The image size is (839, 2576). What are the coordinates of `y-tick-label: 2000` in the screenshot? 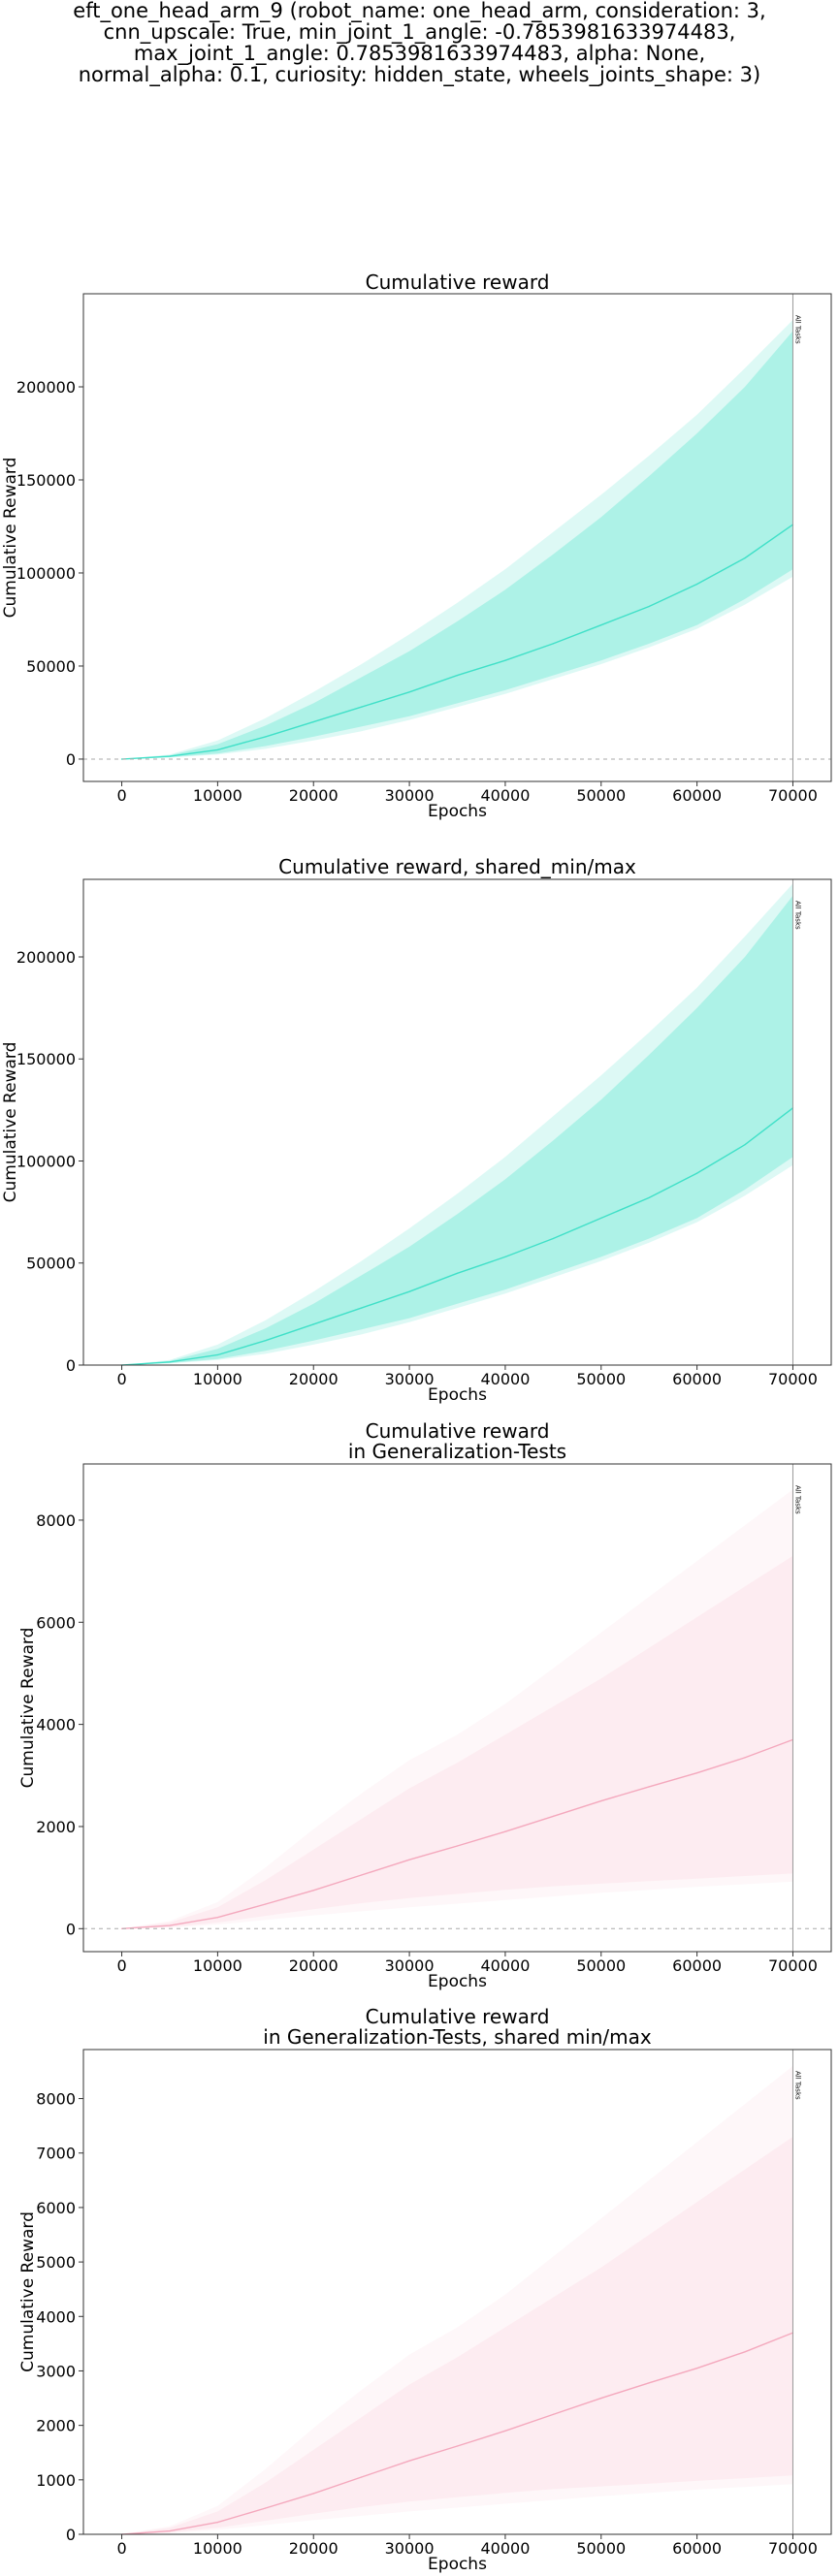 It's located at (56, 2426).